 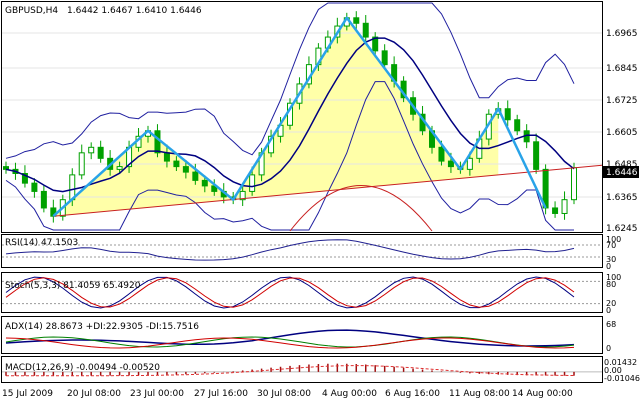 I want to click on price-axis-label: 1.6965, so click(x=622, y=34).